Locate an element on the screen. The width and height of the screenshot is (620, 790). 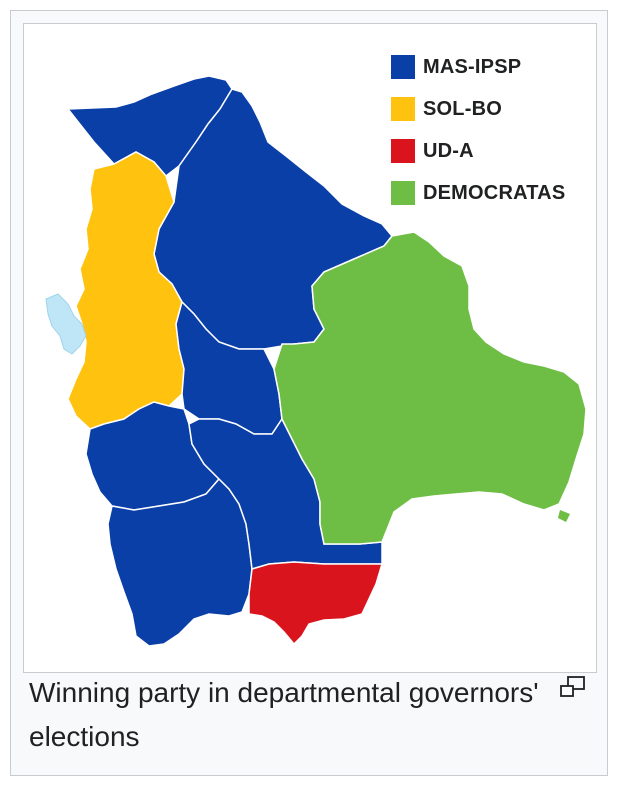
legend-item-sol-bo: SOL-BO is located at coordinates (478, 109).